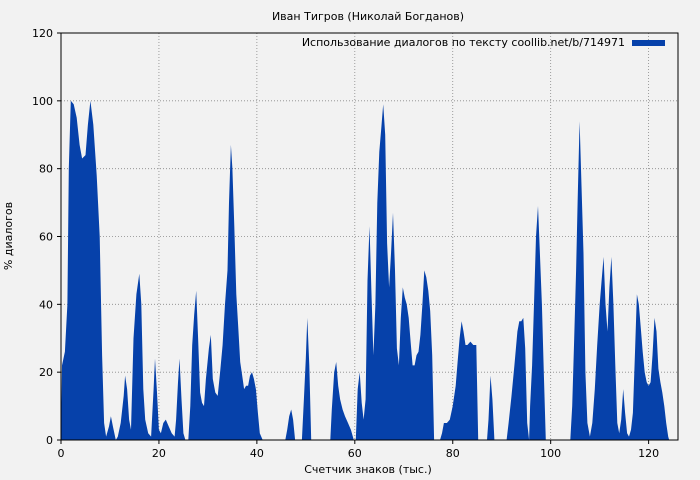 The image size is (700, 480). What do you see at coordinates (46, 372) in the screenshot?
I see `y-tick-label: 20` at bounding box center [46, 372].